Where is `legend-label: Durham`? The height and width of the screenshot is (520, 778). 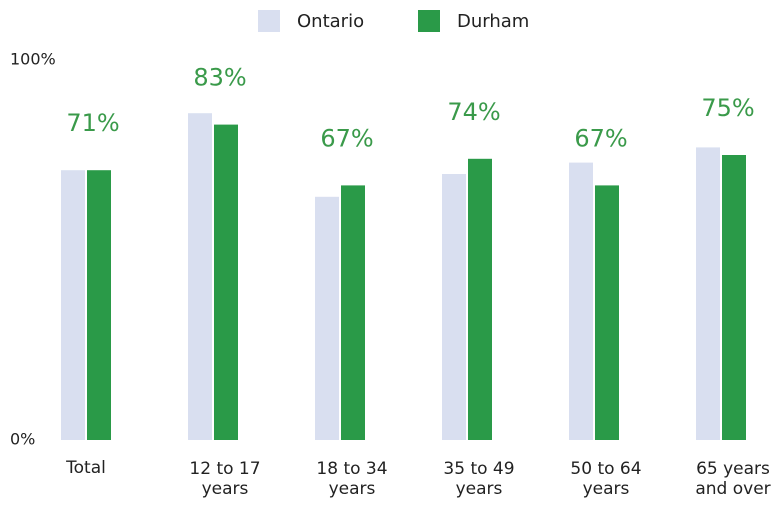 legend-label: Durham is located at coordinates (493, 21).